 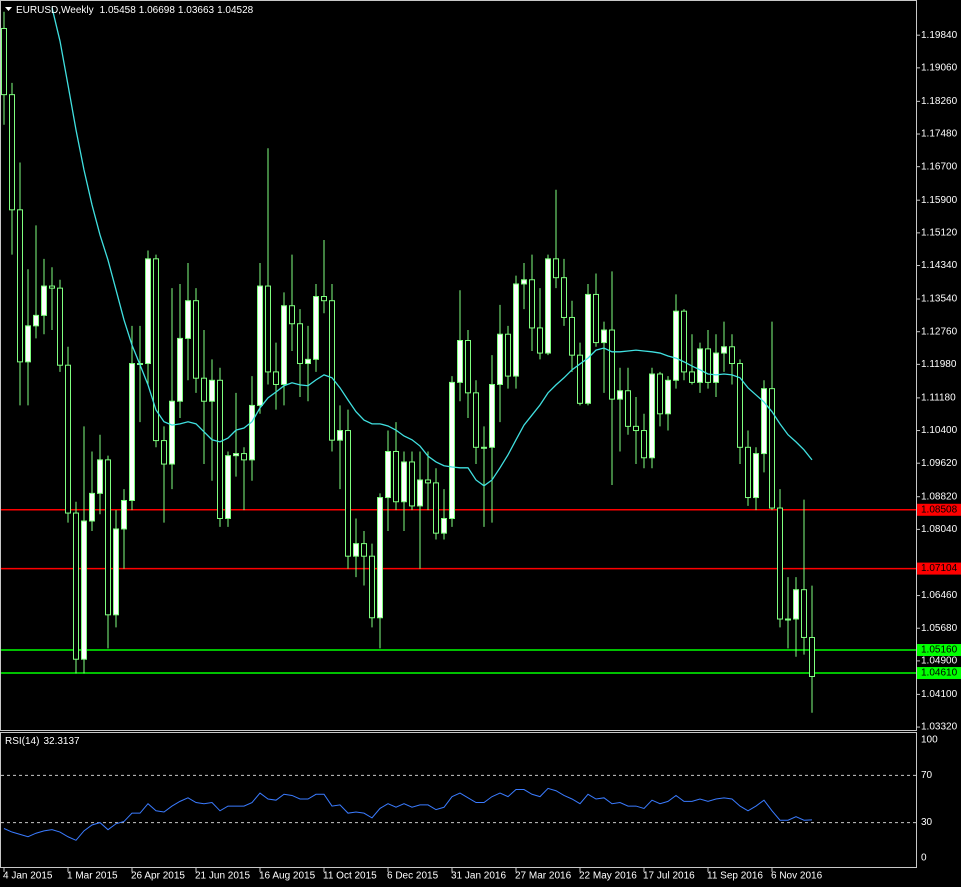 I want to click on y-tick-label: 1.05680, so click(x=939, y=628).